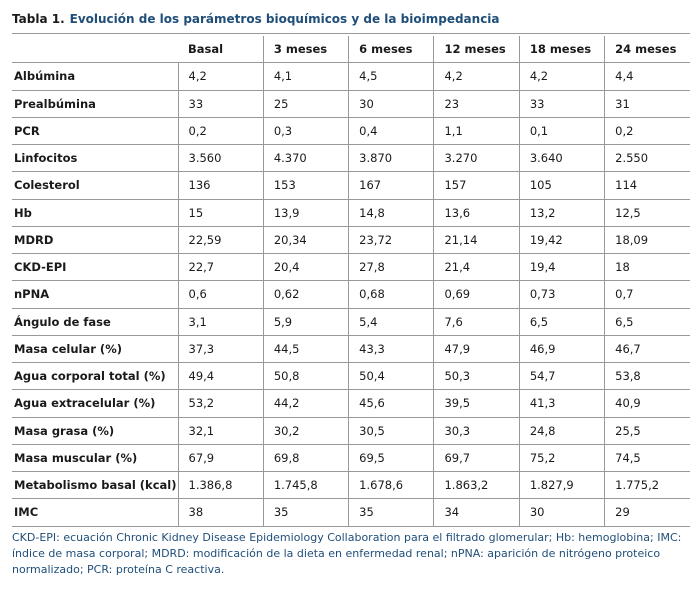 This screenshot has width=700, height=595. What do you see at coordinates (647, 267) in the screenshot?
I see `cell: 18` at bounding box center [647, 267].